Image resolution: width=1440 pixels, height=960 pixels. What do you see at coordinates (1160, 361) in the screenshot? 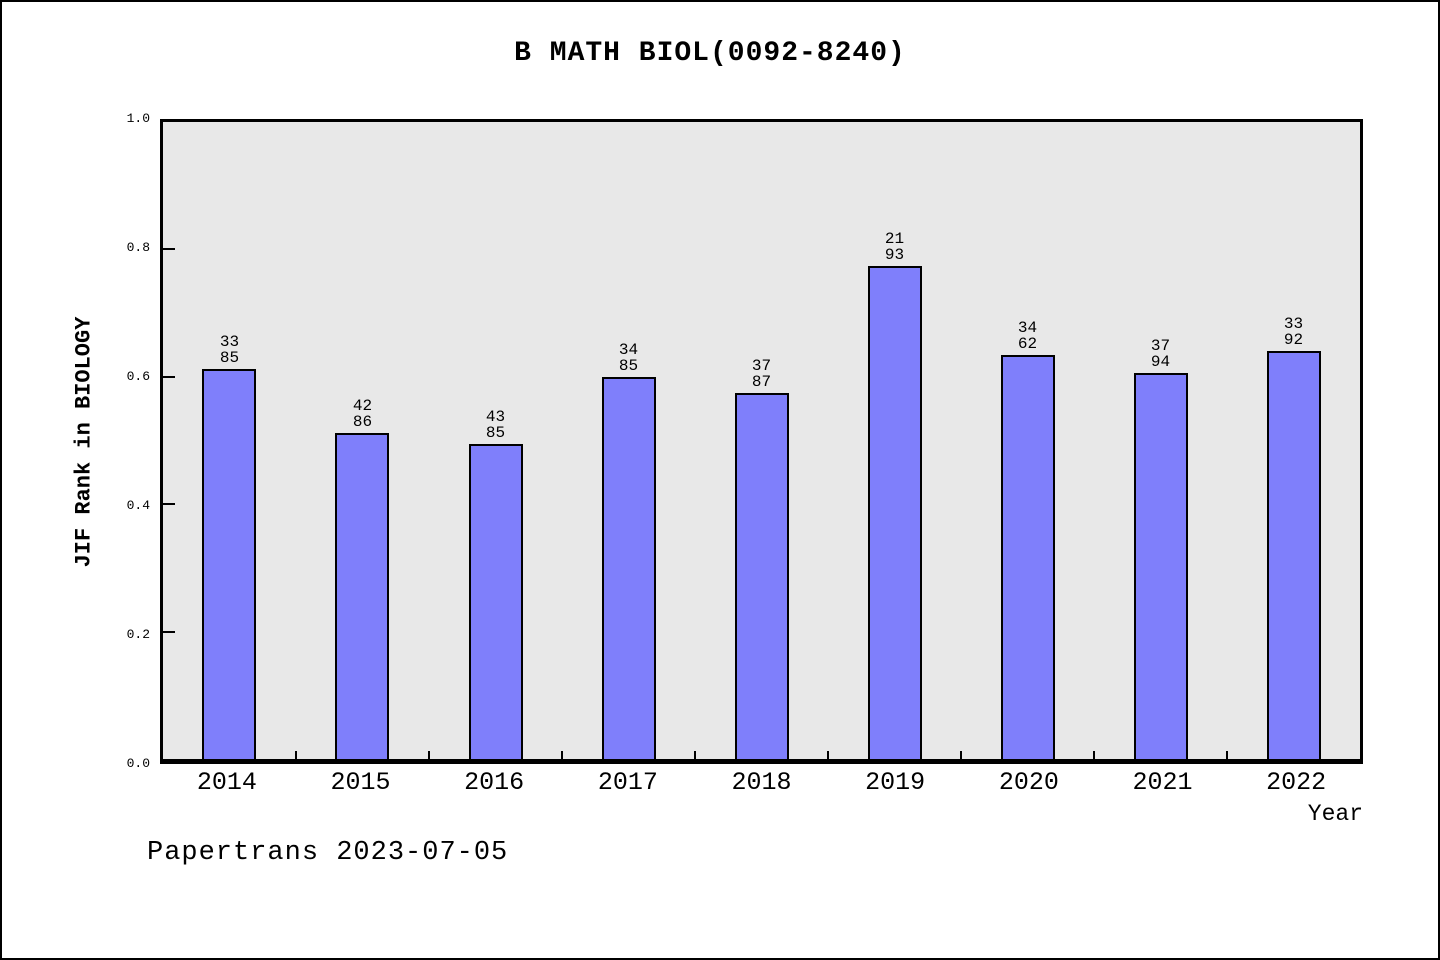
I see `bar-value-line: 94` at bounding box center [1160, 361].